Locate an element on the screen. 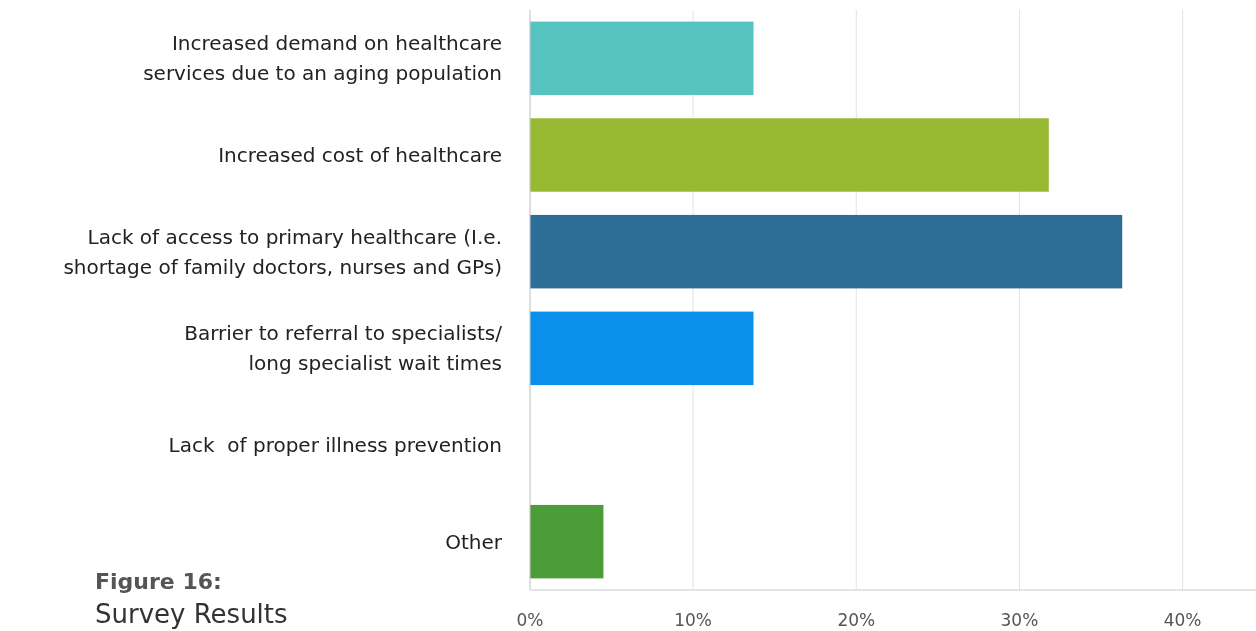 Image resolution: width=1256 pixels, height=631 pixels. text: Survey Results is located at coordinates (191, 614).